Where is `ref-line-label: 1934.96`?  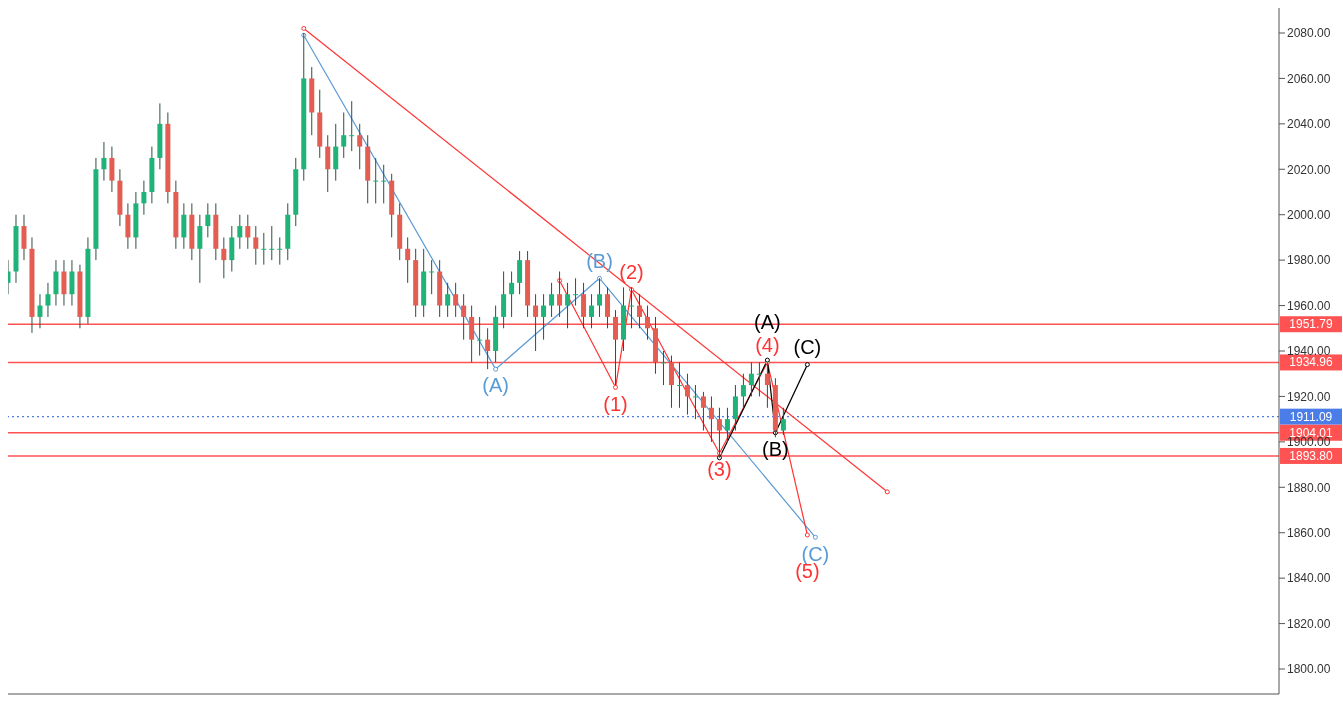
ref-line-label: 1934.96 is located at coordinates (1311, 362).